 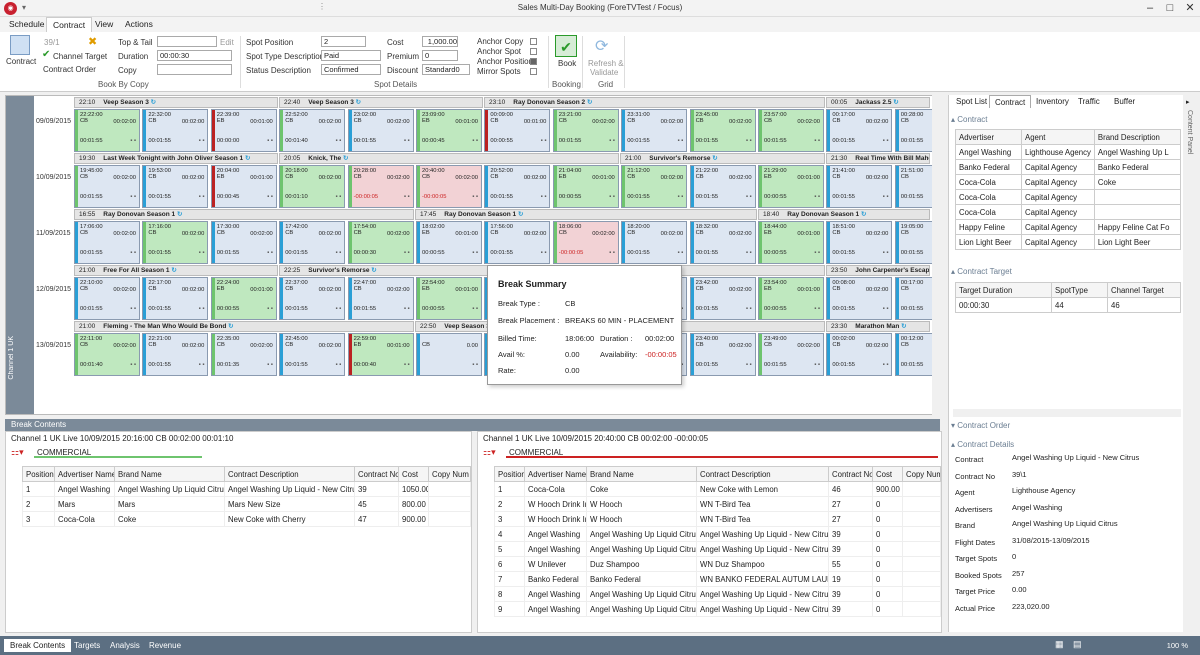 What do you see at coordinates (24, 7) in the screenshot?
I see `quick-access-icon: ▾` at bounding box center [24, 7].